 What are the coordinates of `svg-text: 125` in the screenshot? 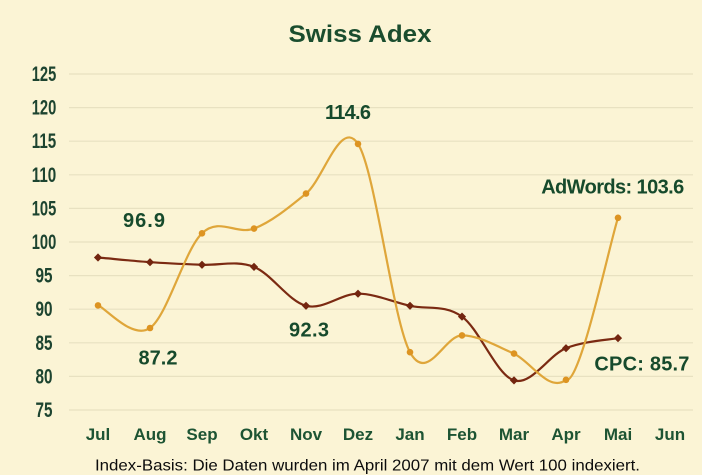 It's located at (44, 74).